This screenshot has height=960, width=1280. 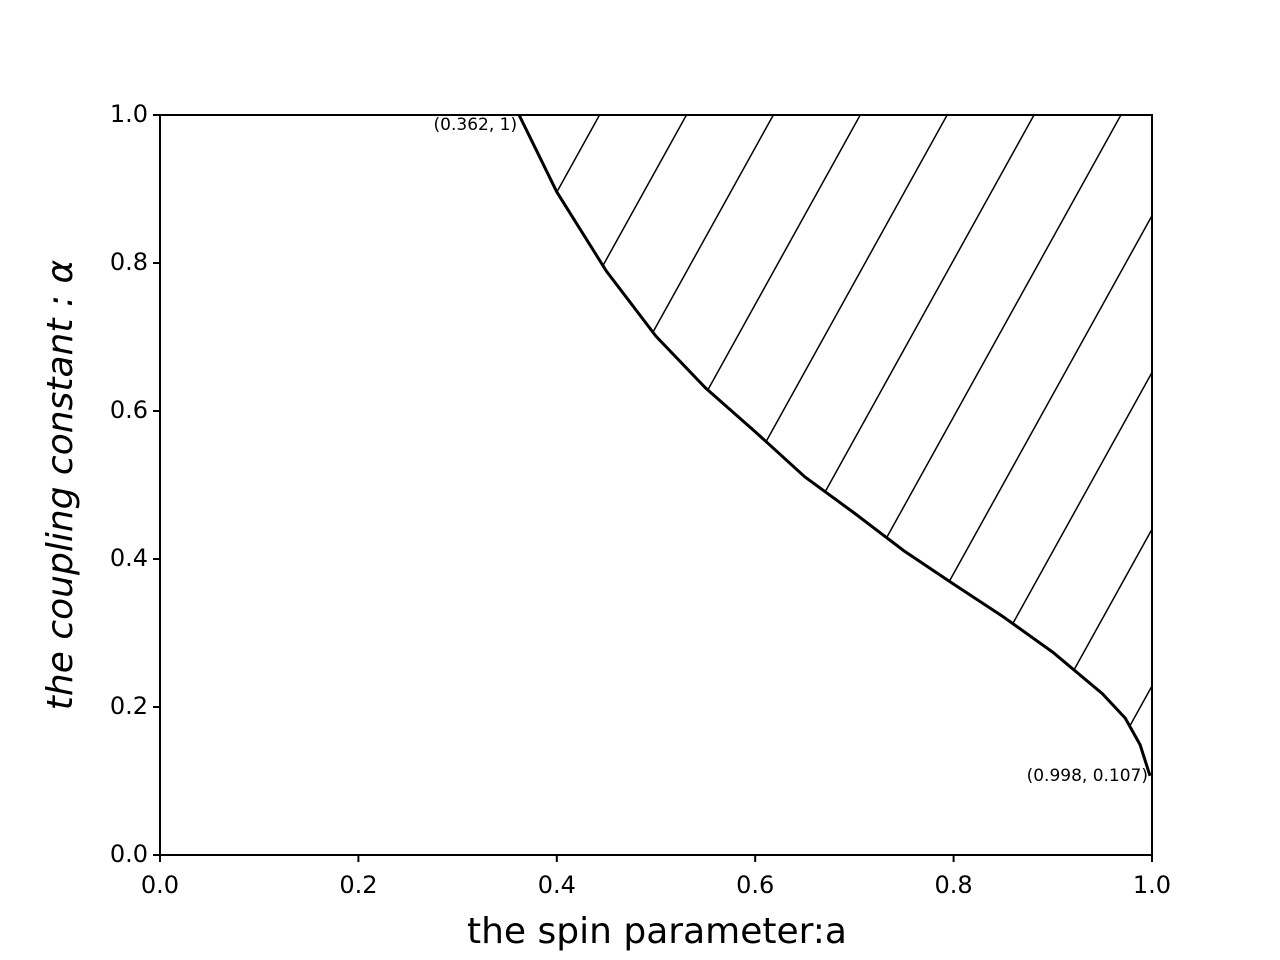 What do you see at coordinates (1152, 885) in the screenshot?
I see `x-tick-label: 1.0` at bounding box center [1152, 885].